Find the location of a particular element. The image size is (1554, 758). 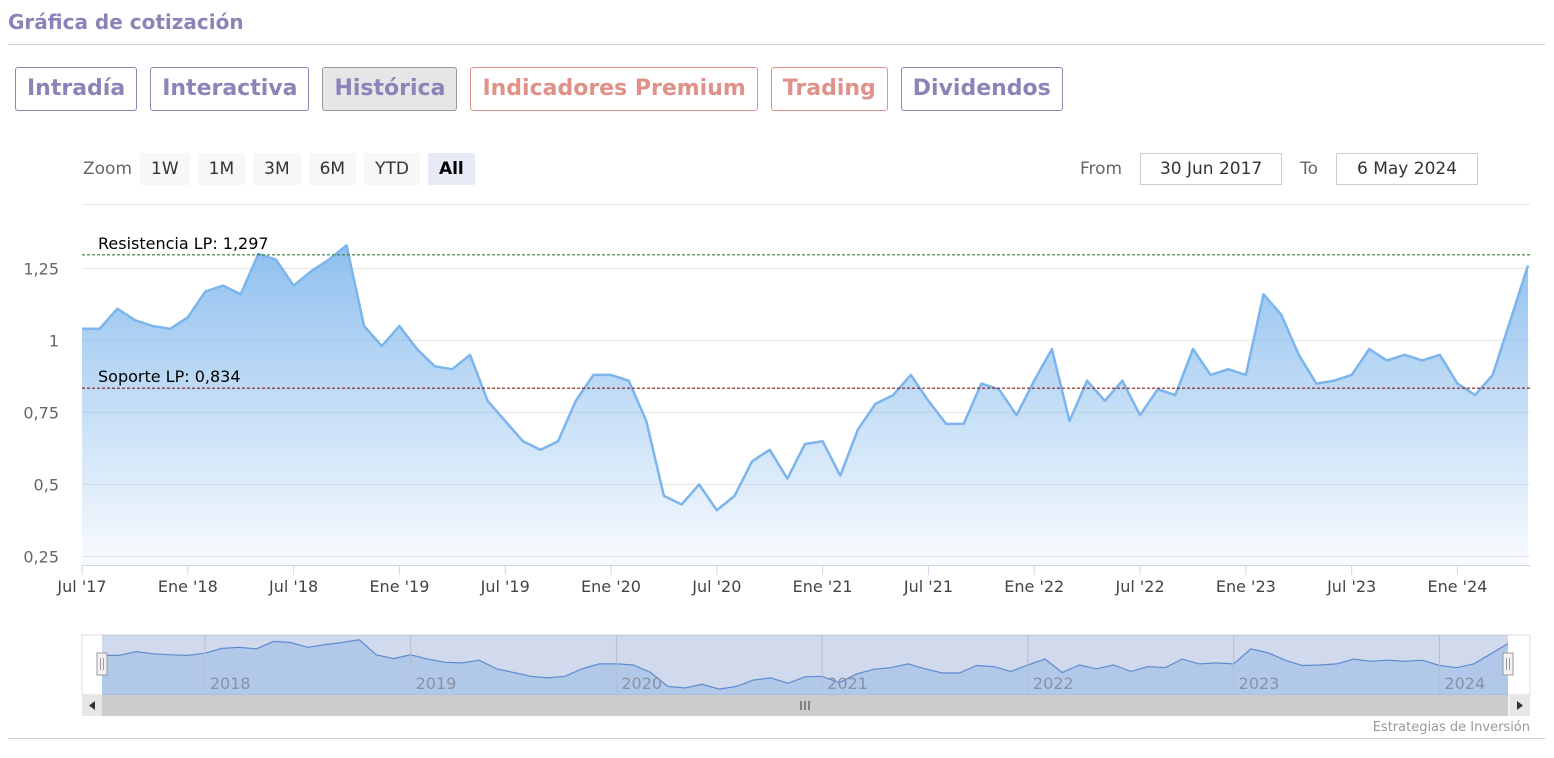

tab: Interactiva is located at coordinates (230, 89).